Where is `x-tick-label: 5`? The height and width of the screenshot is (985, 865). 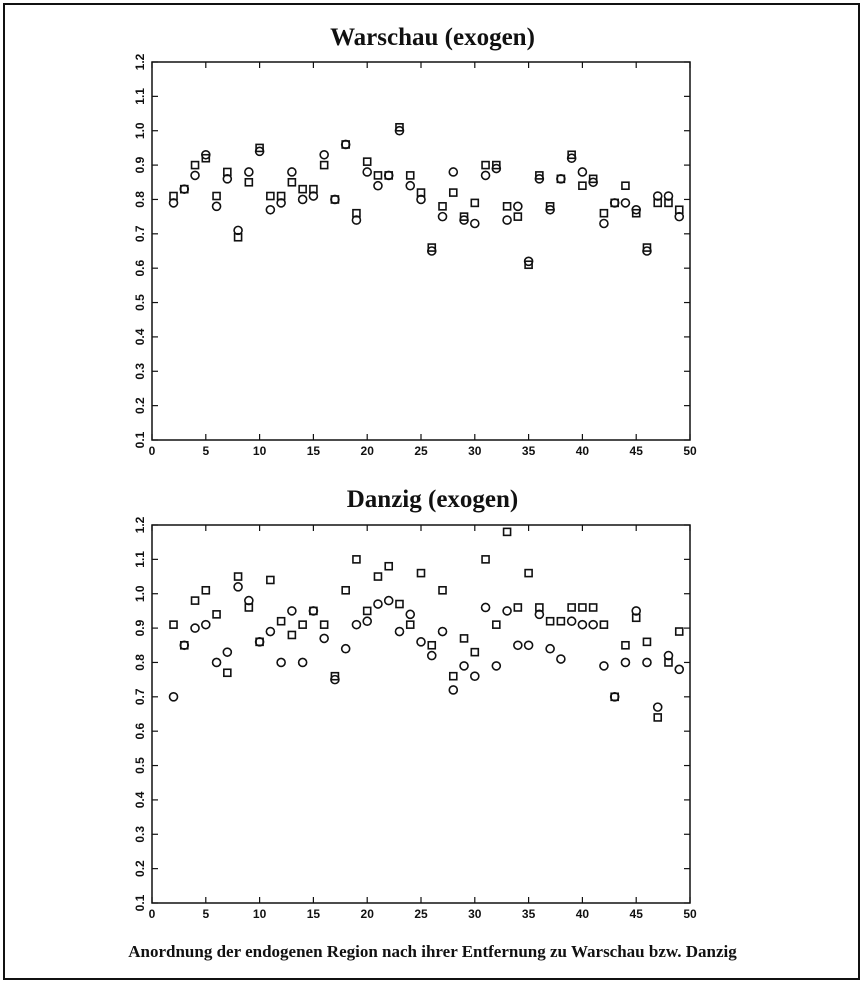 x-tick-label: 5 is located at coordinates (205, 451).